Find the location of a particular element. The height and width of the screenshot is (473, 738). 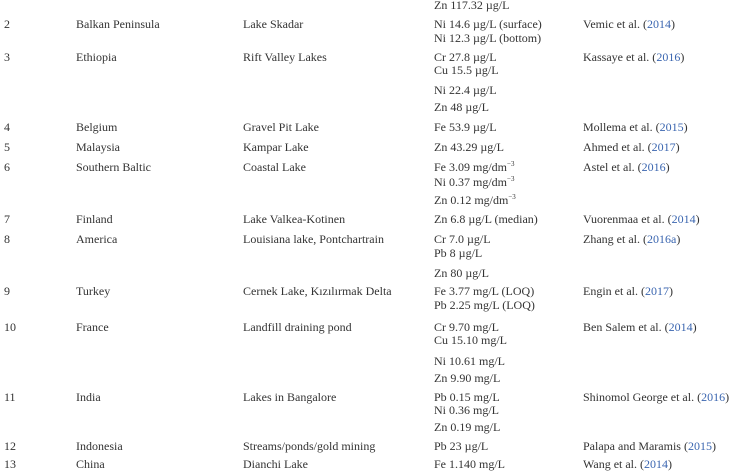

reference-author: Astel et al. ( is located at coordinates (612, 167).